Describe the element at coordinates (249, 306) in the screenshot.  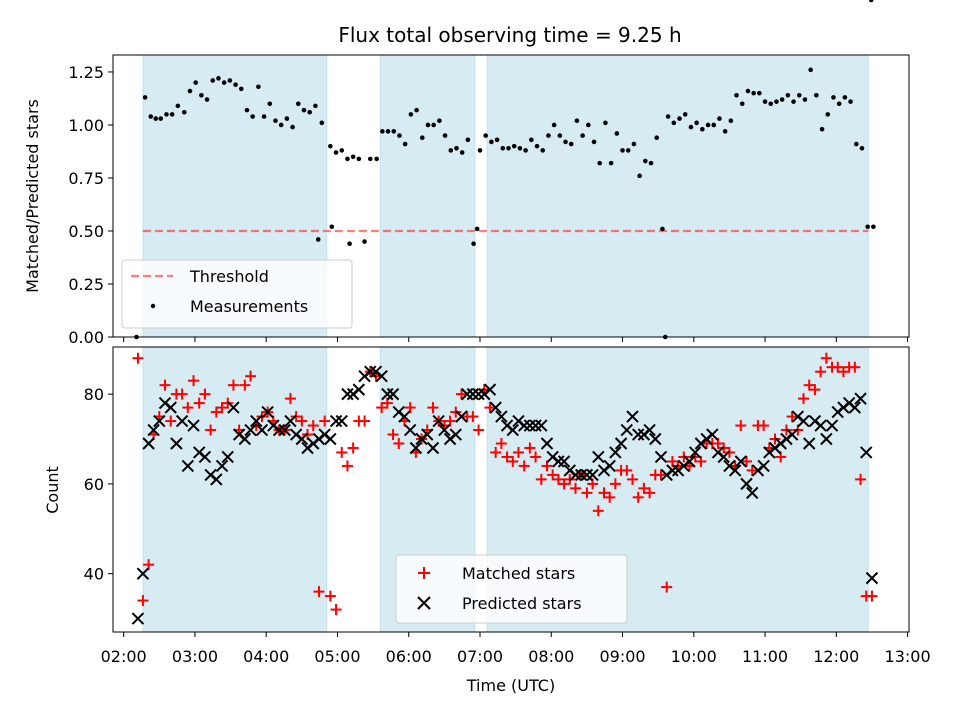
I see `measurements-legend-label: Measurements` at that location.